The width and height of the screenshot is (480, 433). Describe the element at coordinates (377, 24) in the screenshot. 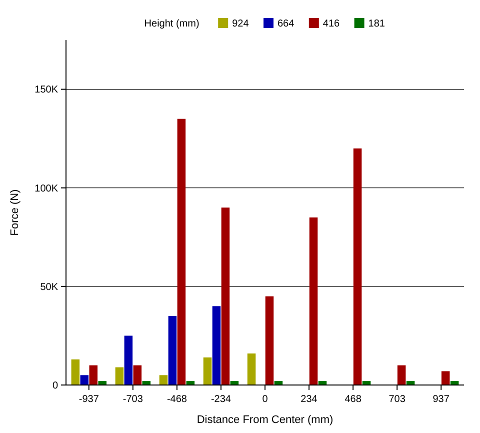

I see `legend-label: 181` at that location.